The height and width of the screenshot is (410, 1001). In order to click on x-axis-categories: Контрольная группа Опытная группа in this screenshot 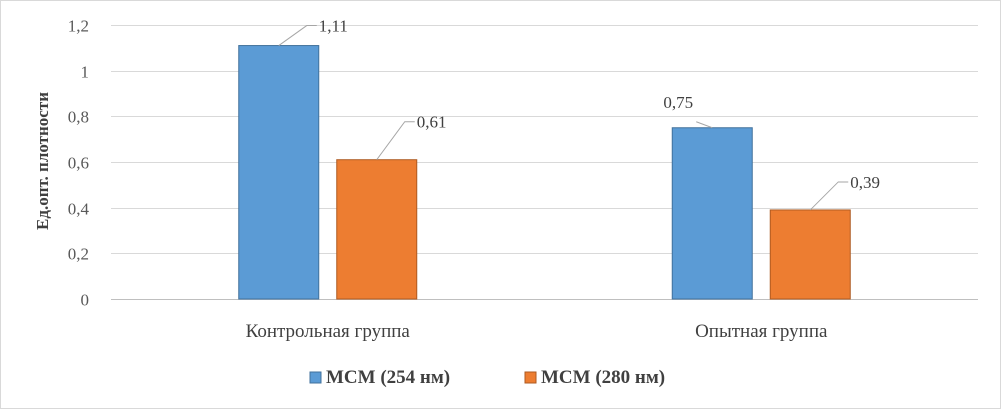, I will do `click(537, 331)`.